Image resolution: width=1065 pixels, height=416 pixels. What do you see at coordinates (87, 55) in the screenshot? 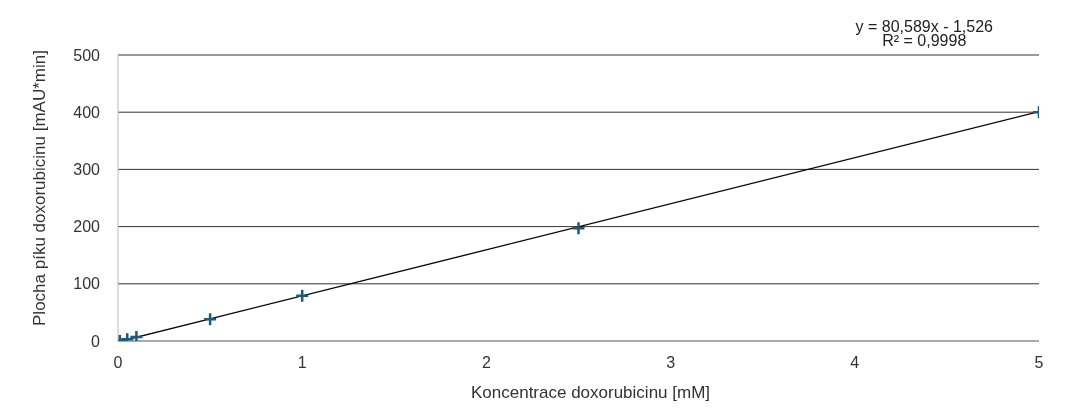
I see `y-tick-label: 500` at bounding box center [87, 55].